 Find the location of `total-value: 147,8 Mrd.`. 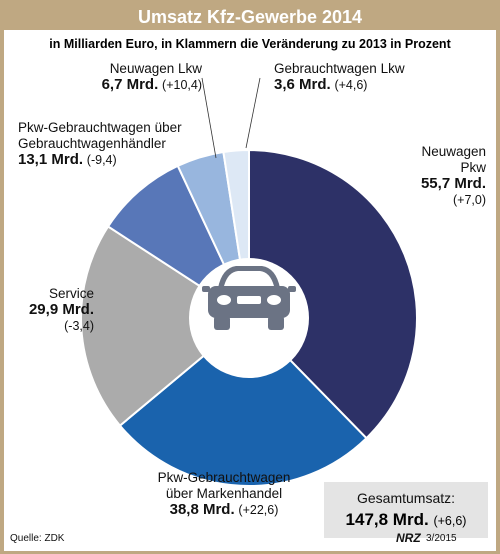

total-value: 147,8 Mrd. is located at coordinates (387, 519).